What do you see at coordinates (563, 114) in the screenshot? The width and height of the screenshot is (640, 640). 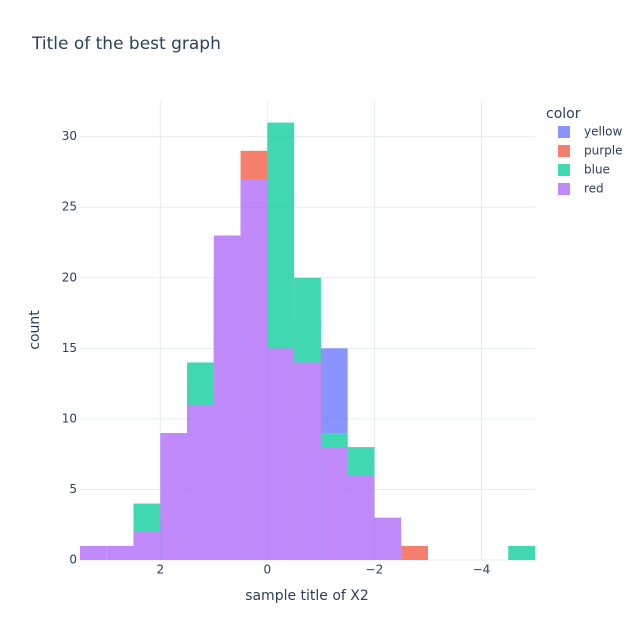 I see `legend-title: color` at bounding box center [563, 114].